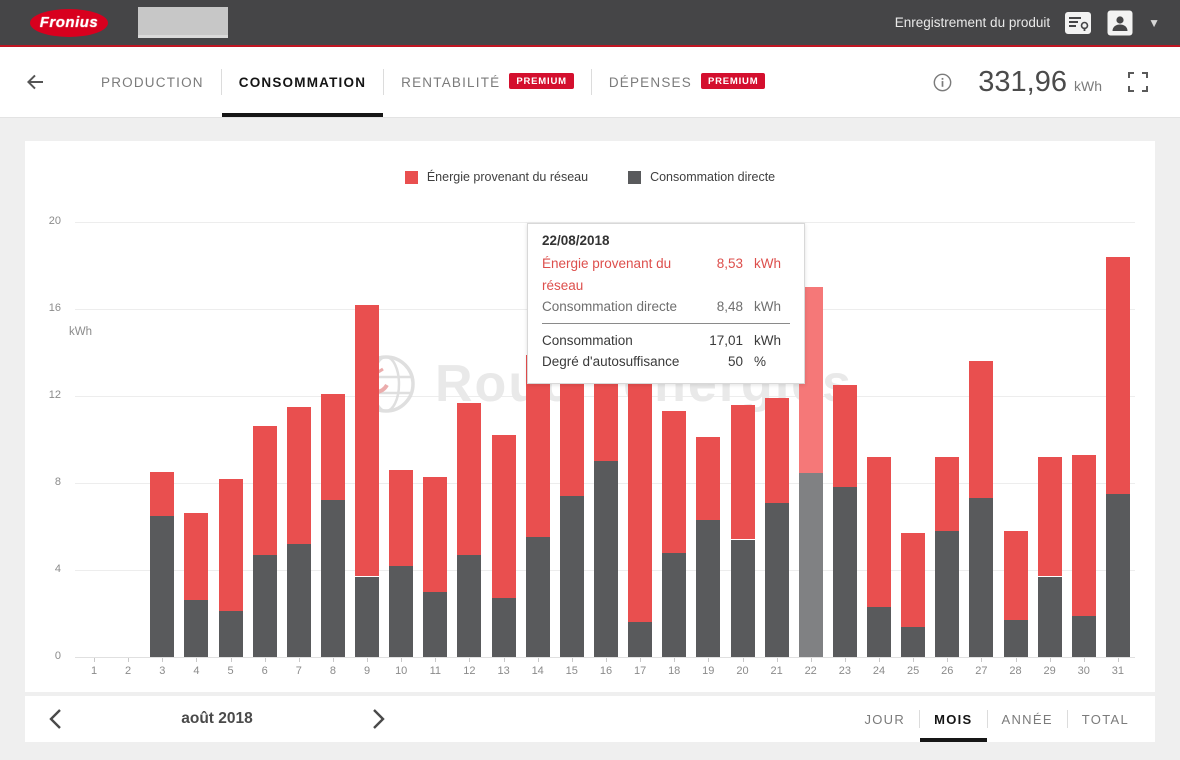 The height and width of the screenshot is (760, 1180). I want to click on x-axis-label-12: 12, so click(469, 671).